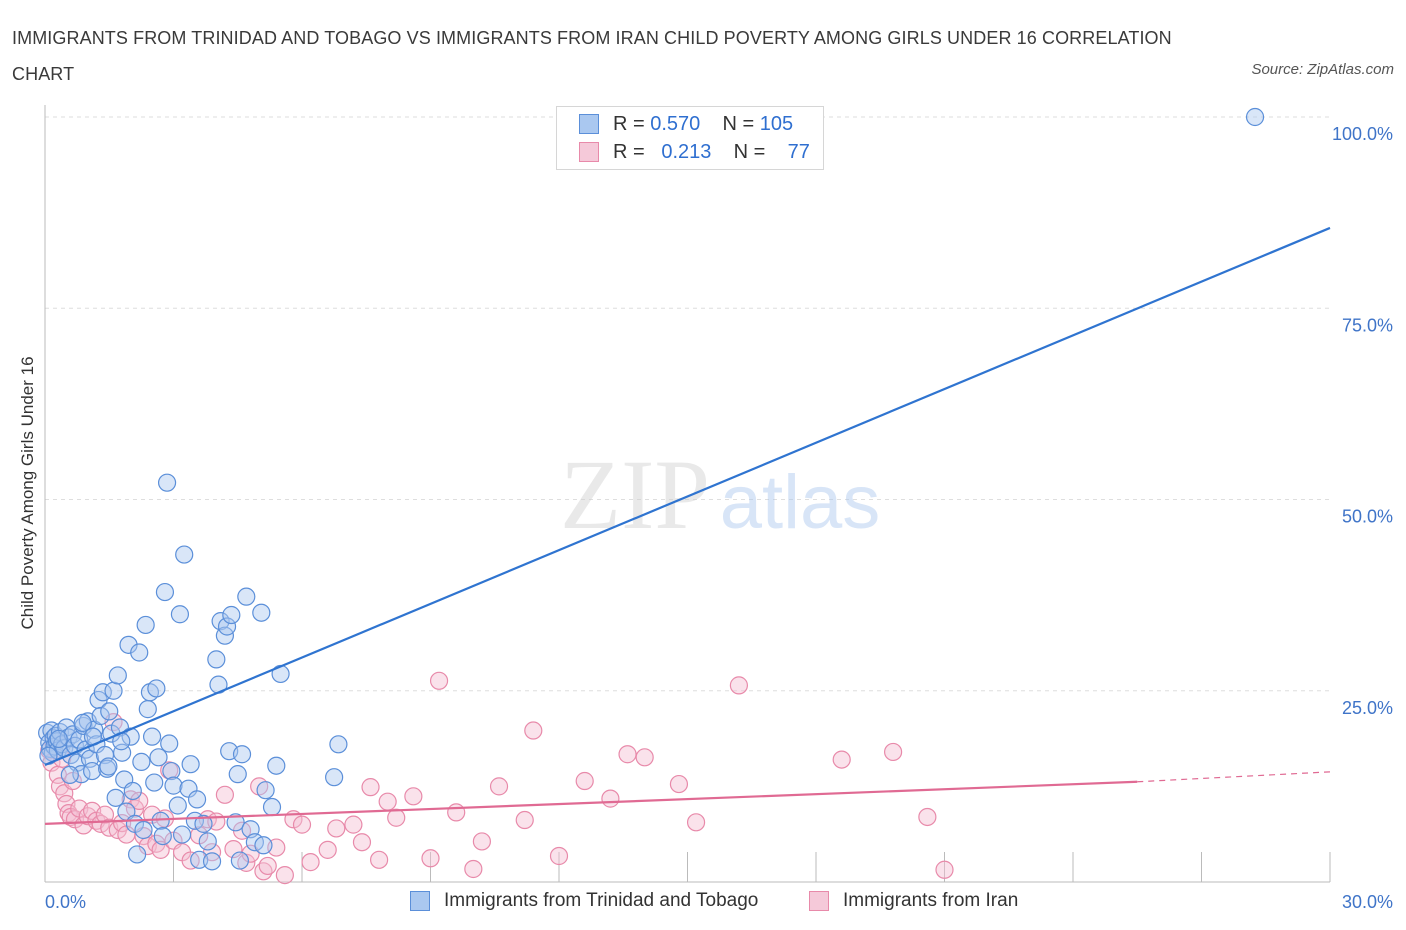 The image size is (1406, 930). Describe the element at coordinates (1234, 777) in the screenshot. I see `trend-line-iran-extension` at that location.